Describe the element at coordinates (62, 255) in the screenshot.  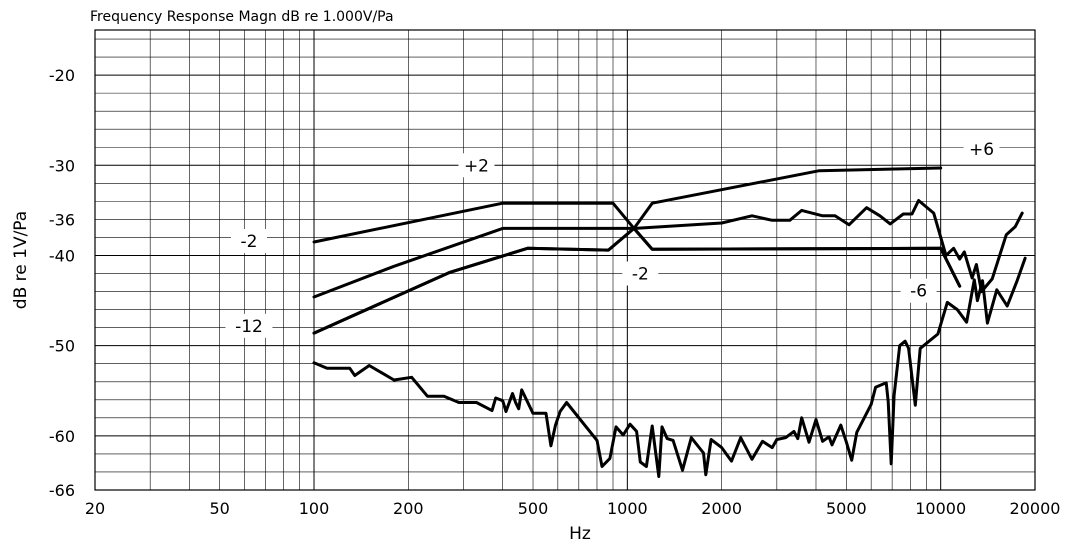
I see `y-tick-label: -40` at that location.